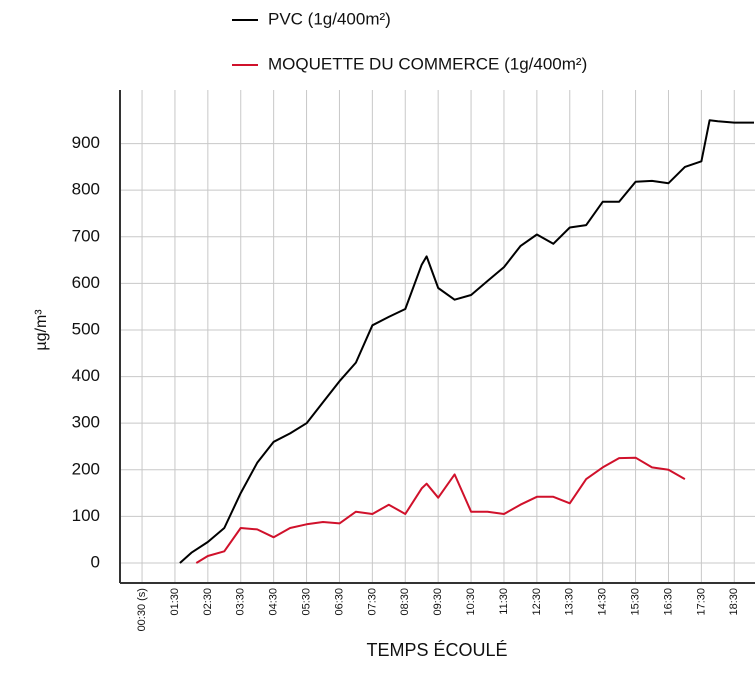 This screenshot has height=686, width=755. What do you see at coordinates (372, 602) in the screenshot?
I see `x-tick-label: 07:30` at bounding box center [372, 602].